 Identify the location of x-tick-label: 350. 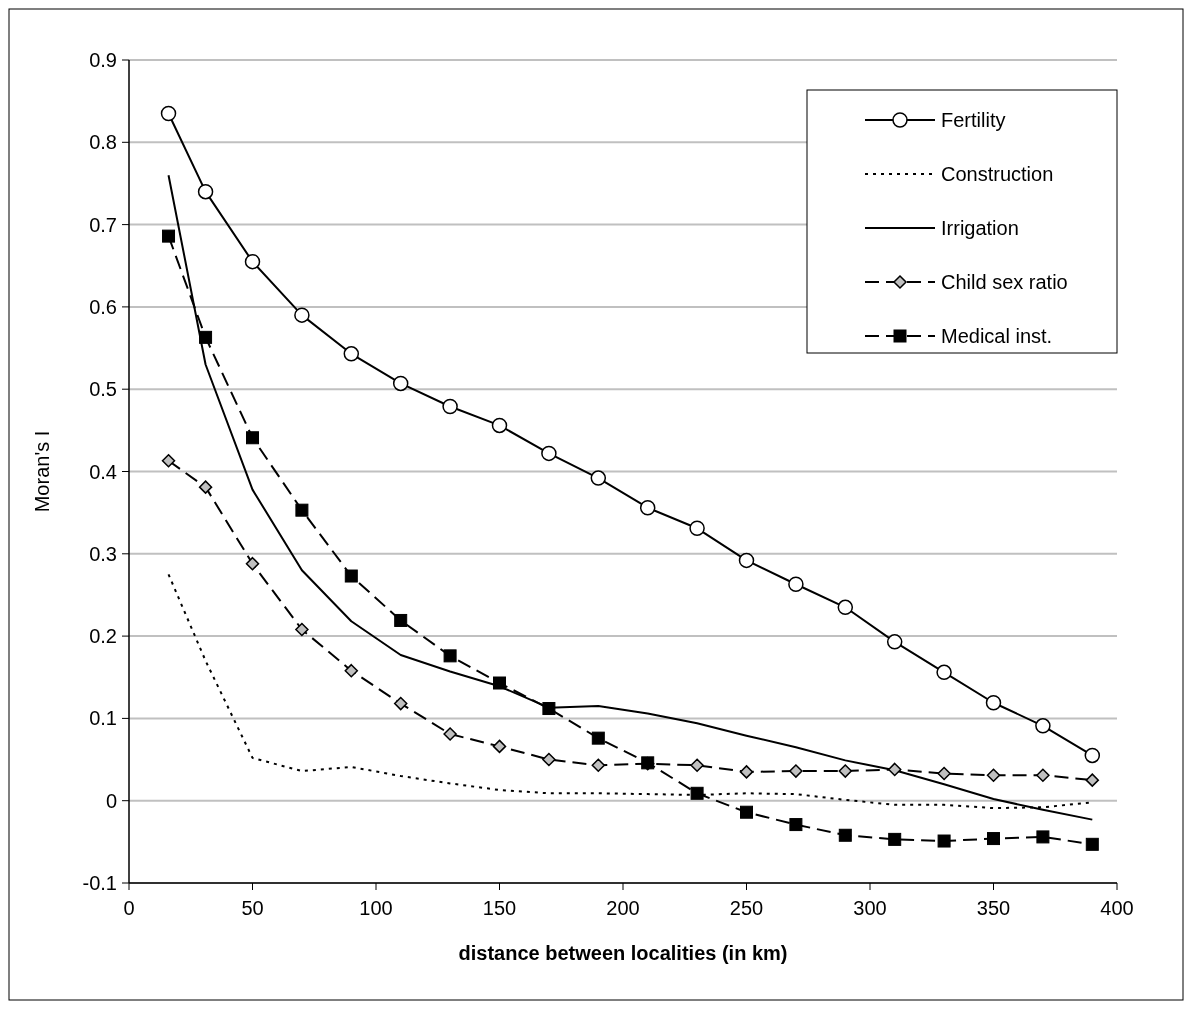
(993, 908).